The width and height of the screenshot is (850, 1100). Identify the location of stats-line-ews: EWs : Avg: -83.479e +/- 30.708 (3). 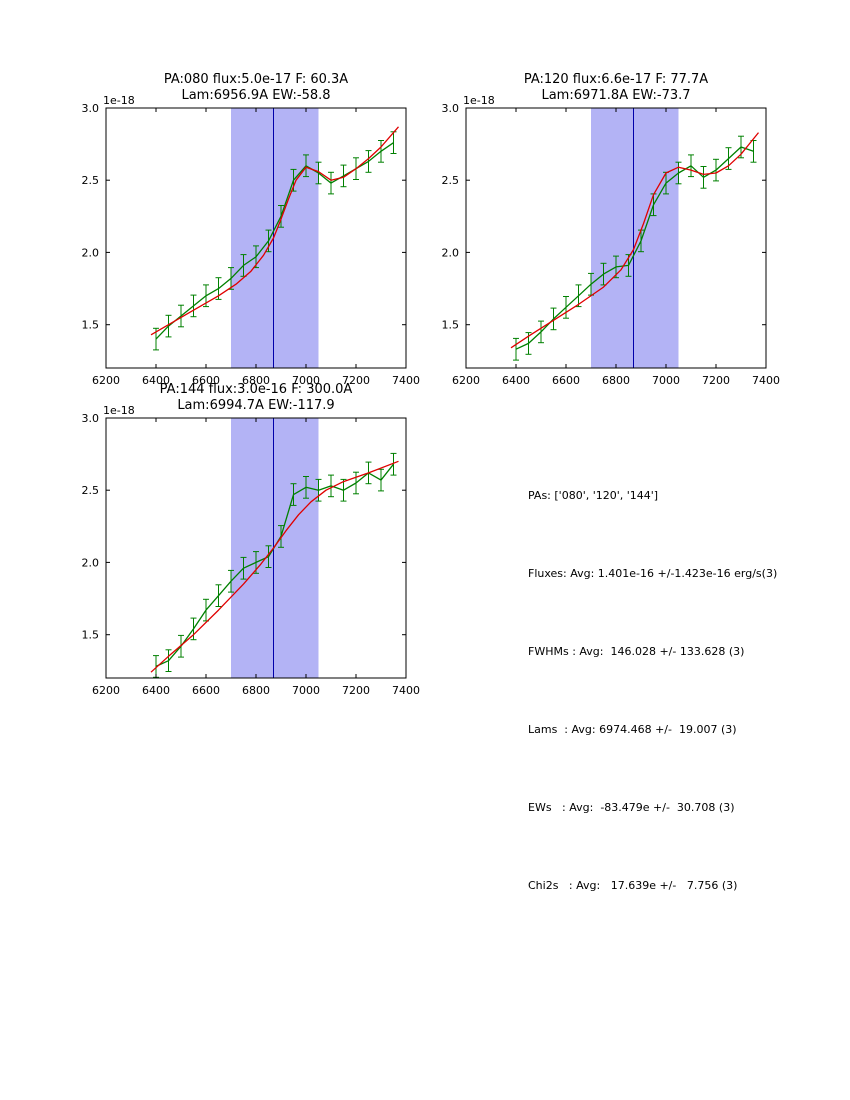
(631, 807).